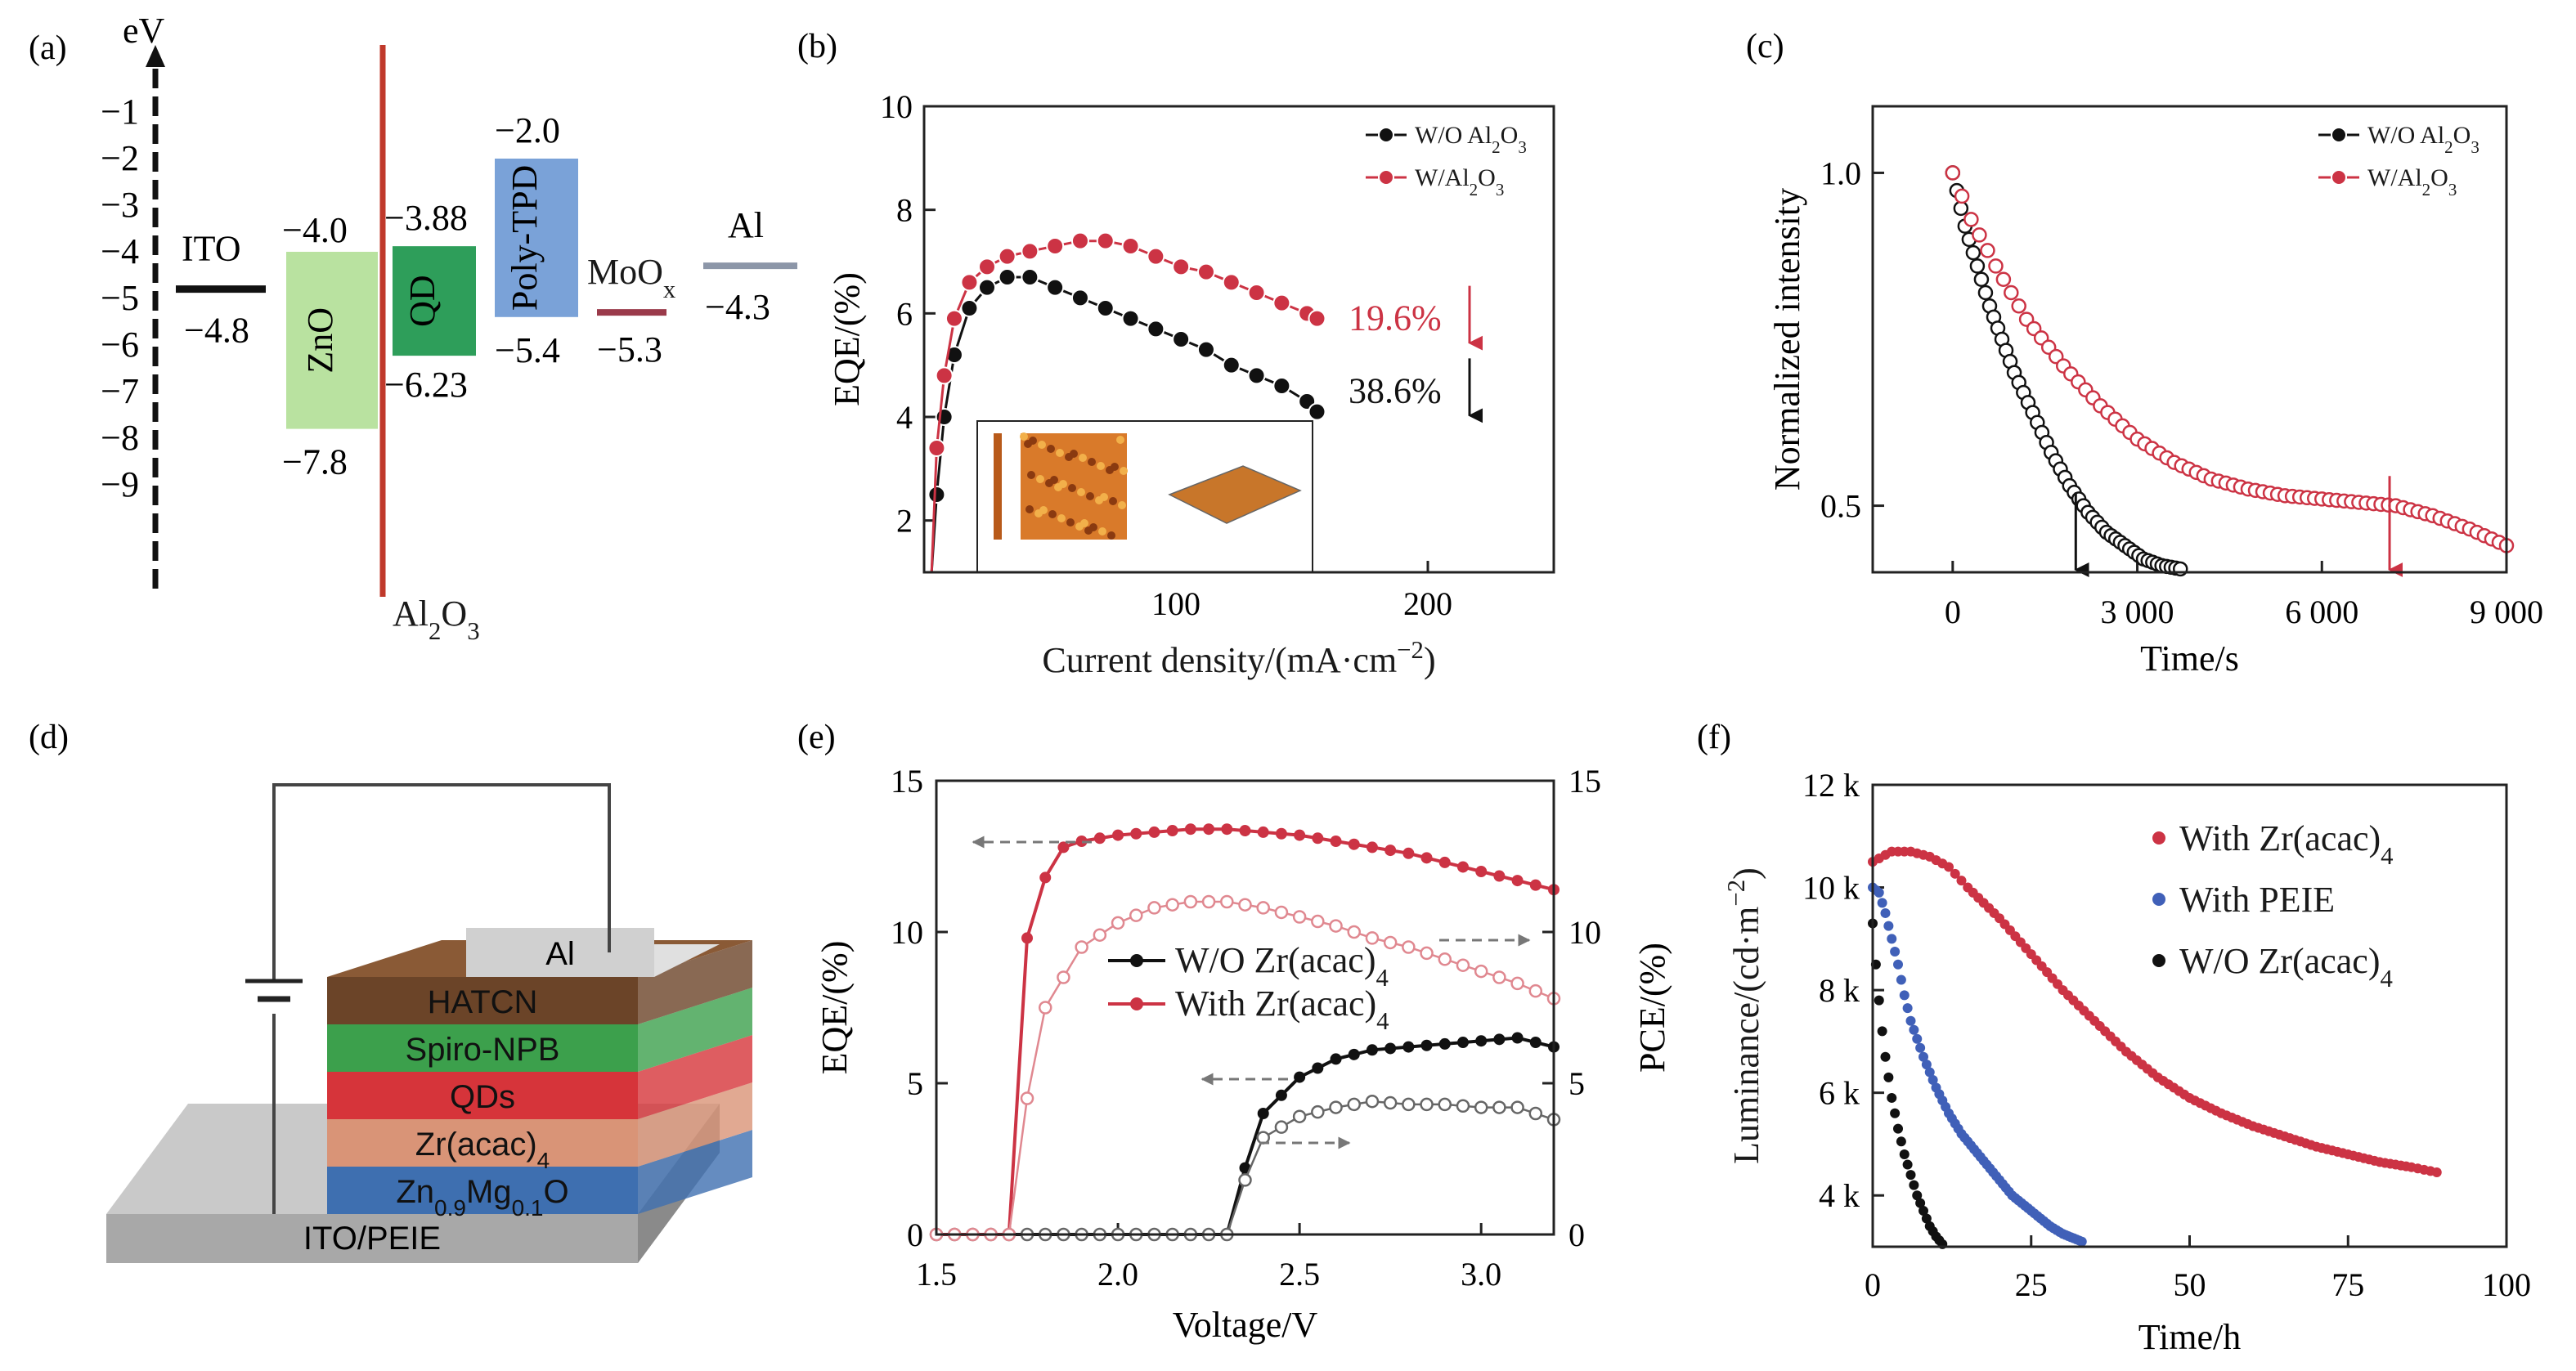 This screenshot has width=2576, height=1371. Describe the element at coordinates (1839, 1093) in the screenshot. I see `y-tick-label: 6 k` at that location.